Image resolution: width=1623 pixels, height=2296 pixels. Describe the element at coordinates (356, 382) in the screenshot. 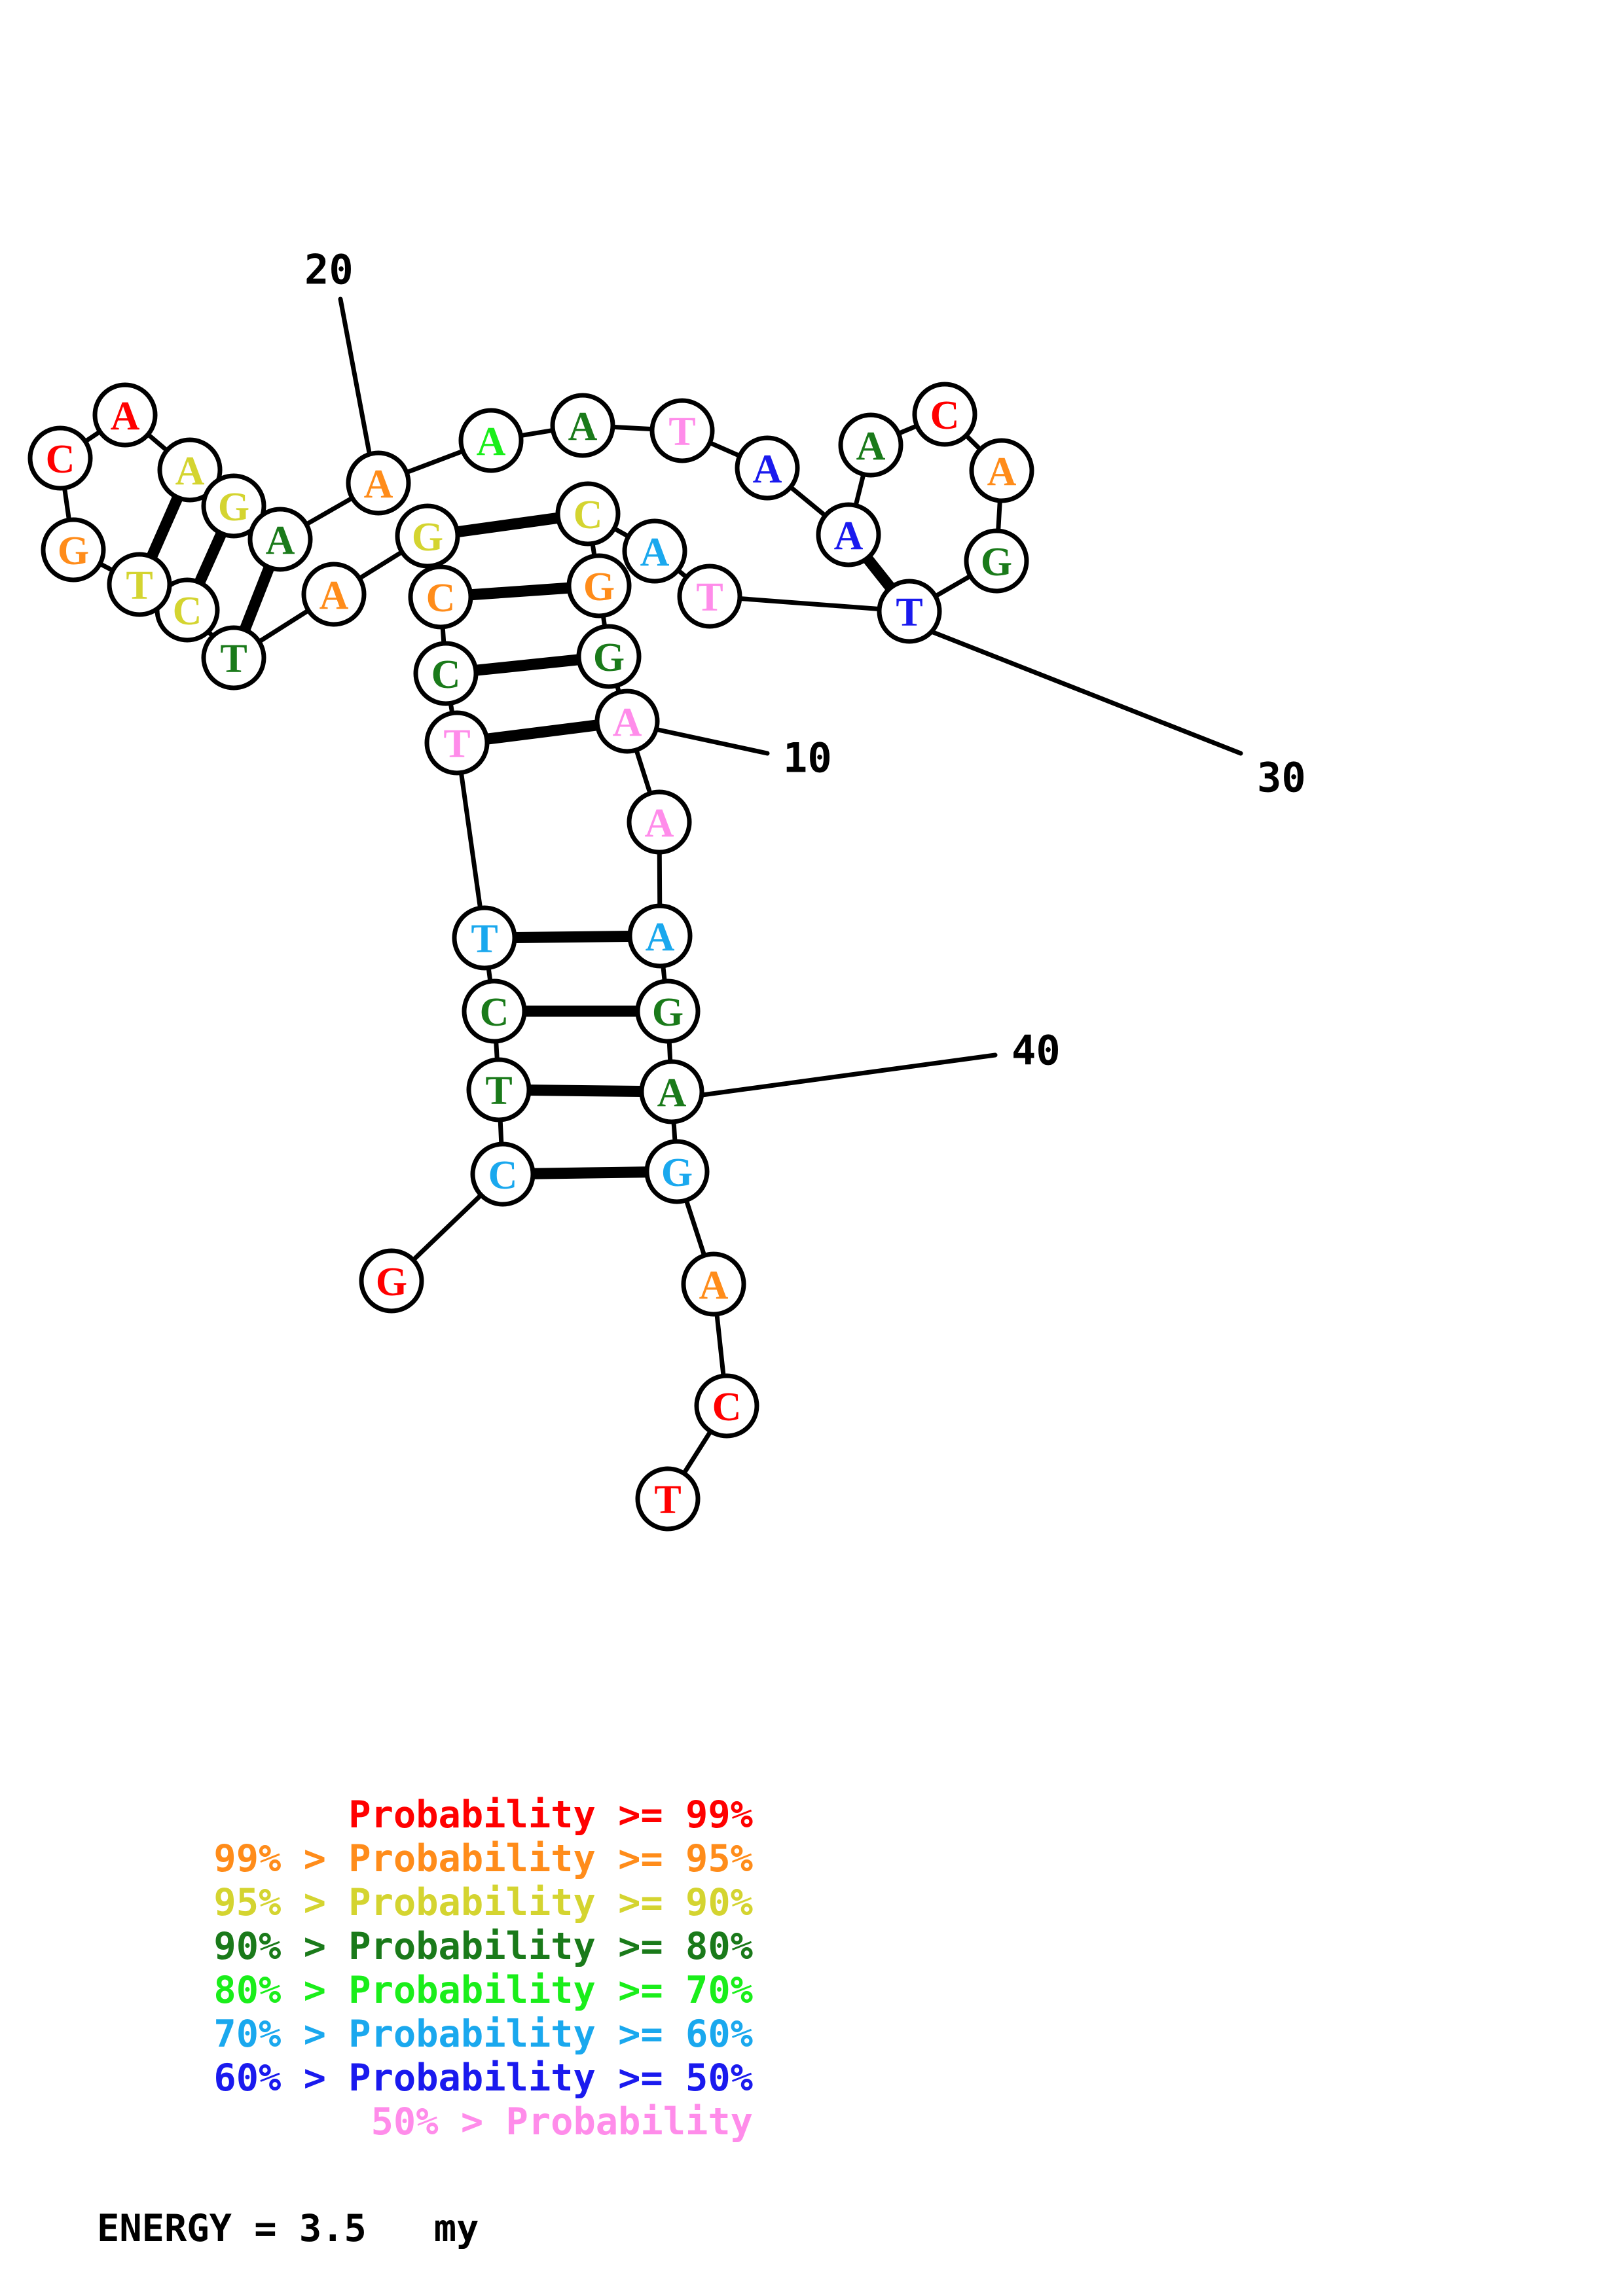

I see `position-leader-line` at that location.